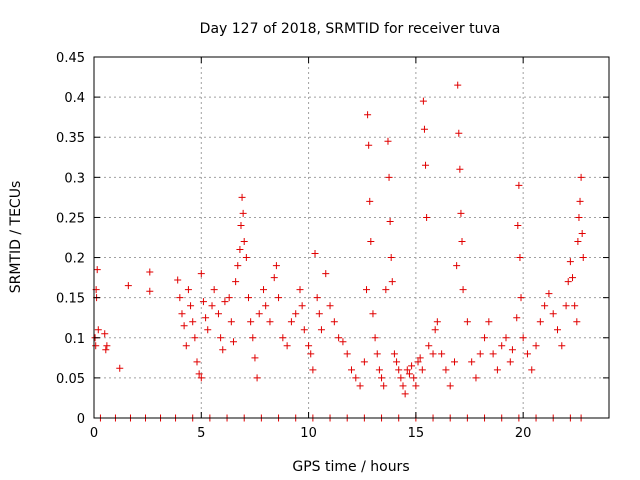 The image size is (640, 480). What do you see at coordinates (70, 218) in the screenshot?
I see `y-tick-label: 0.25` at bounding box center [70, 218].